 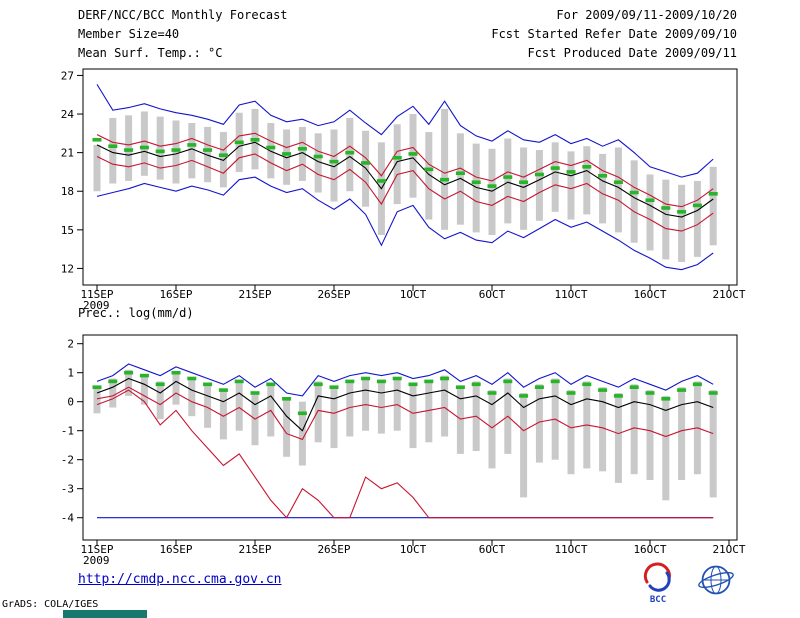 What do you see at coordinates (333, 294) in the screenshot?
I see `x-tick-label: 26SEP` at bounding box center [333, 294].